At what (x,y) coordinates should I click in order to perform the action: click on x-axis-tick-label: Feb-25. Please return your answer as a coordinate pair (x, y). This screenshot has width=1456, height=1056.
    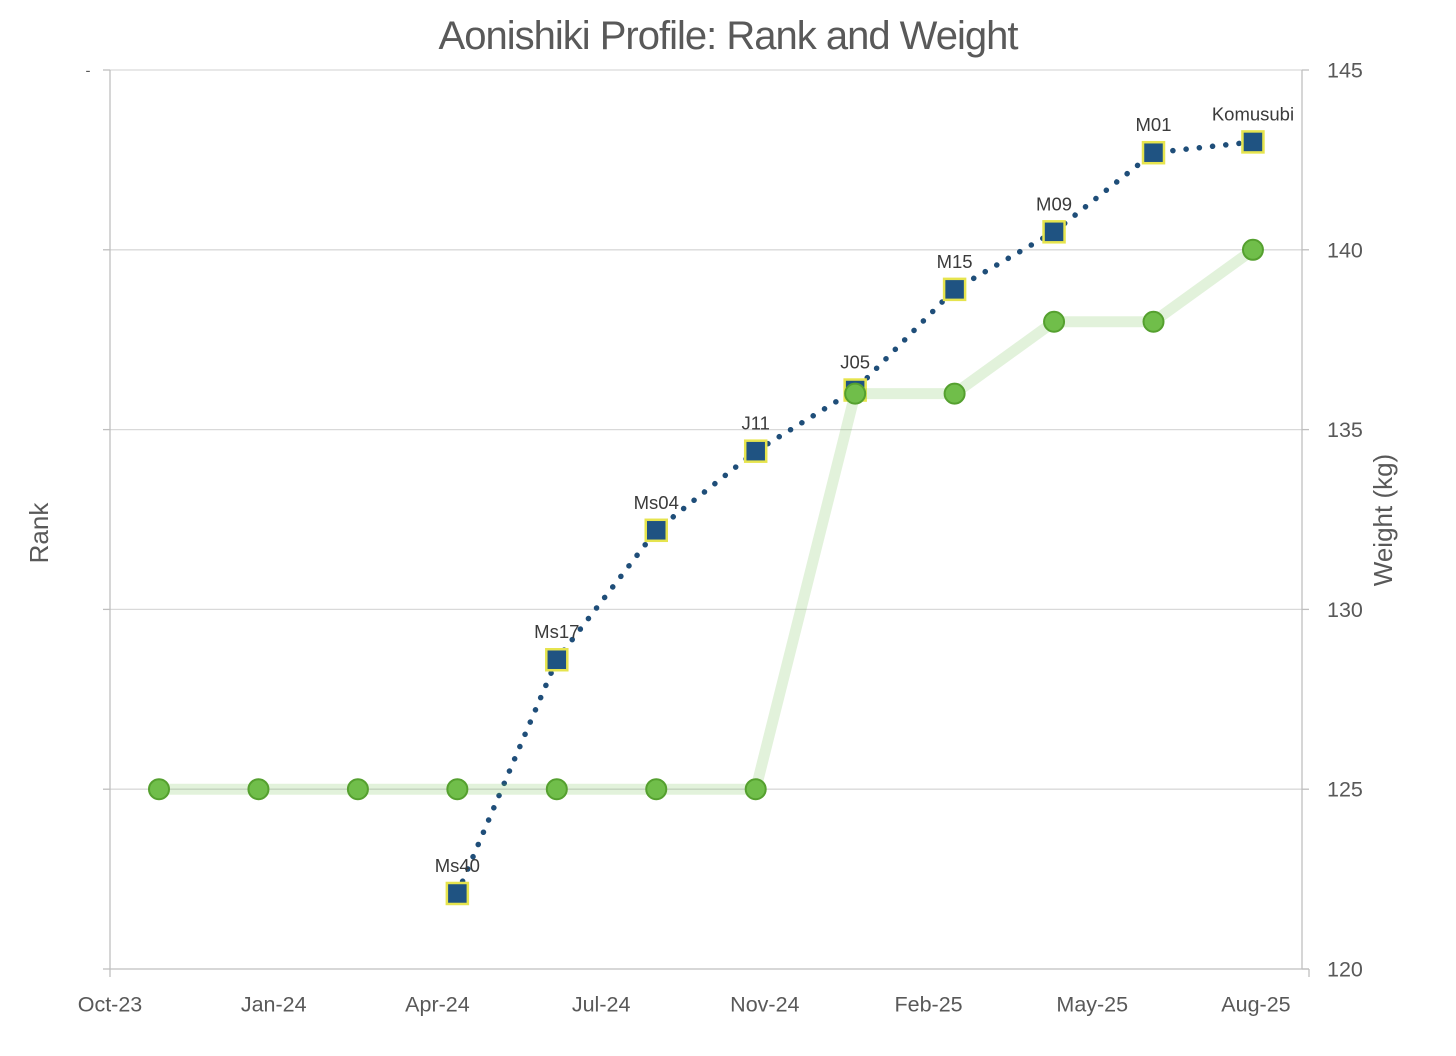
    Looking at the image, I should click on (928, 1005).